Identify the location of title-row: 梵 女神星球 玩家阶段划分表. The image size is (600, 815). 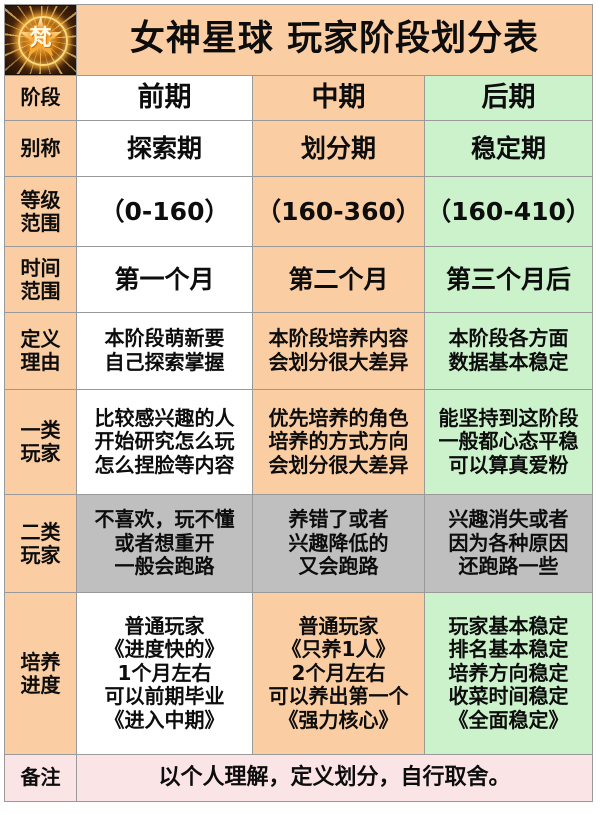
(299, 40).